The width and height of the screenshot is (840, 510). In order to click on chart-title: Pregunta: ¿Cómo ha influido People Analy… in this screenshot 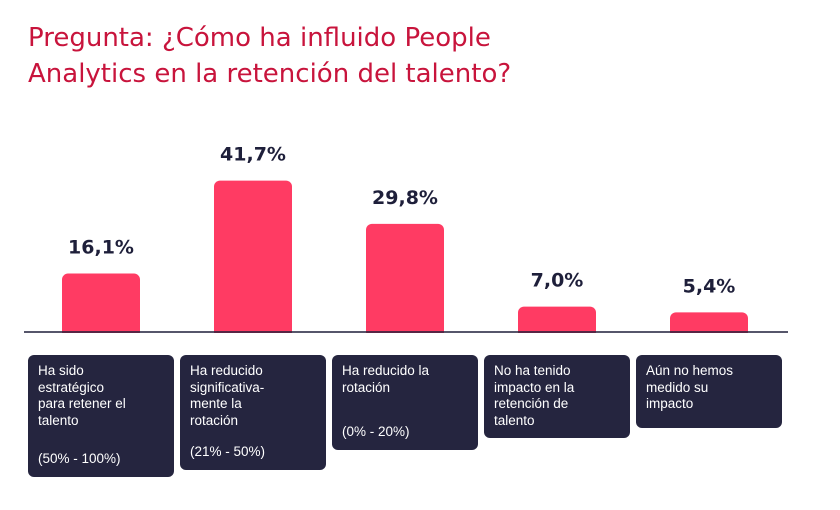, I will do `click(398, 56)`.